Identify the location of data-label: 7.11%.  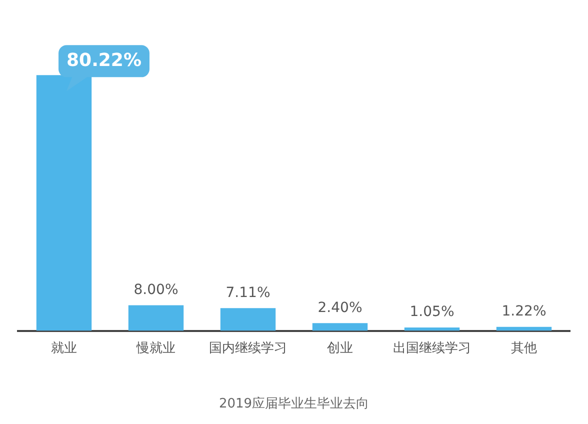
(248, 292).